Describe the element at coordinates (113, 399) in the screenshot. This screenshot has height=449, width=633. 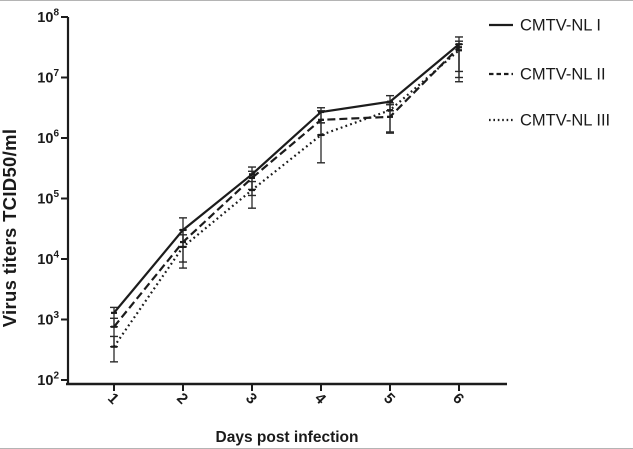
I see `x-tick-label: 1` at that location.